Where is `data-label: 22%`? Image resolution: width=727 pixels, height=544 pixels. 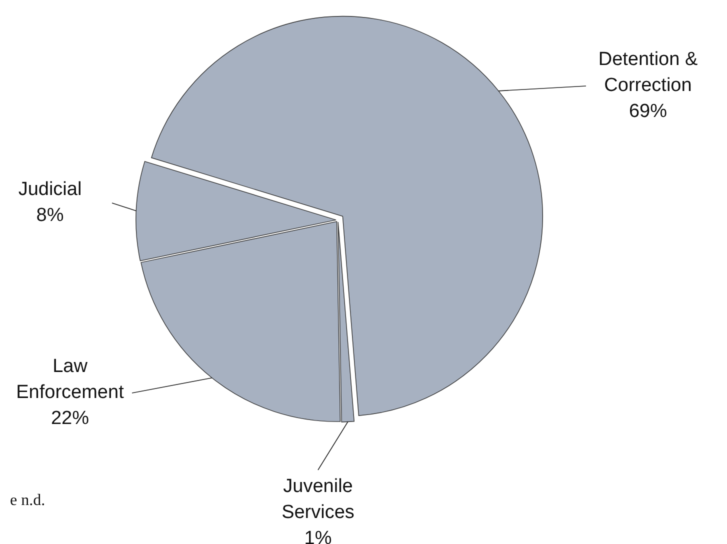
data-label: 22% is located at coordinates (70, 418).